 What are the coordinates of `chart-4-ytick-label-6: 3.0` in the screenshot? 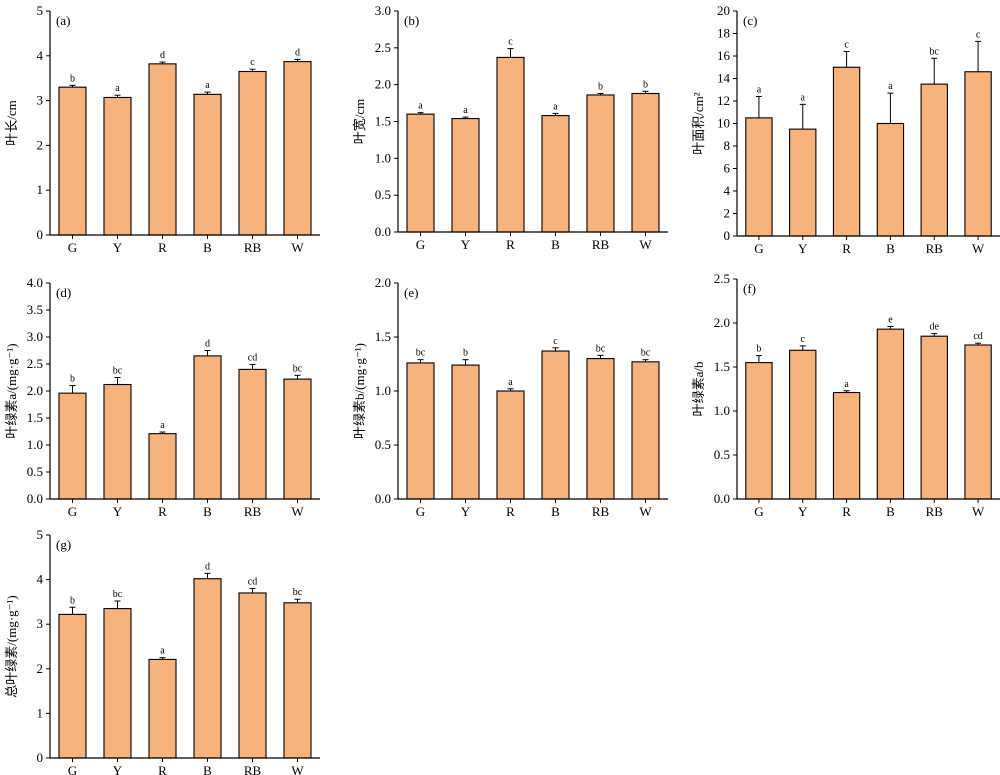 It's located at (35, 336).